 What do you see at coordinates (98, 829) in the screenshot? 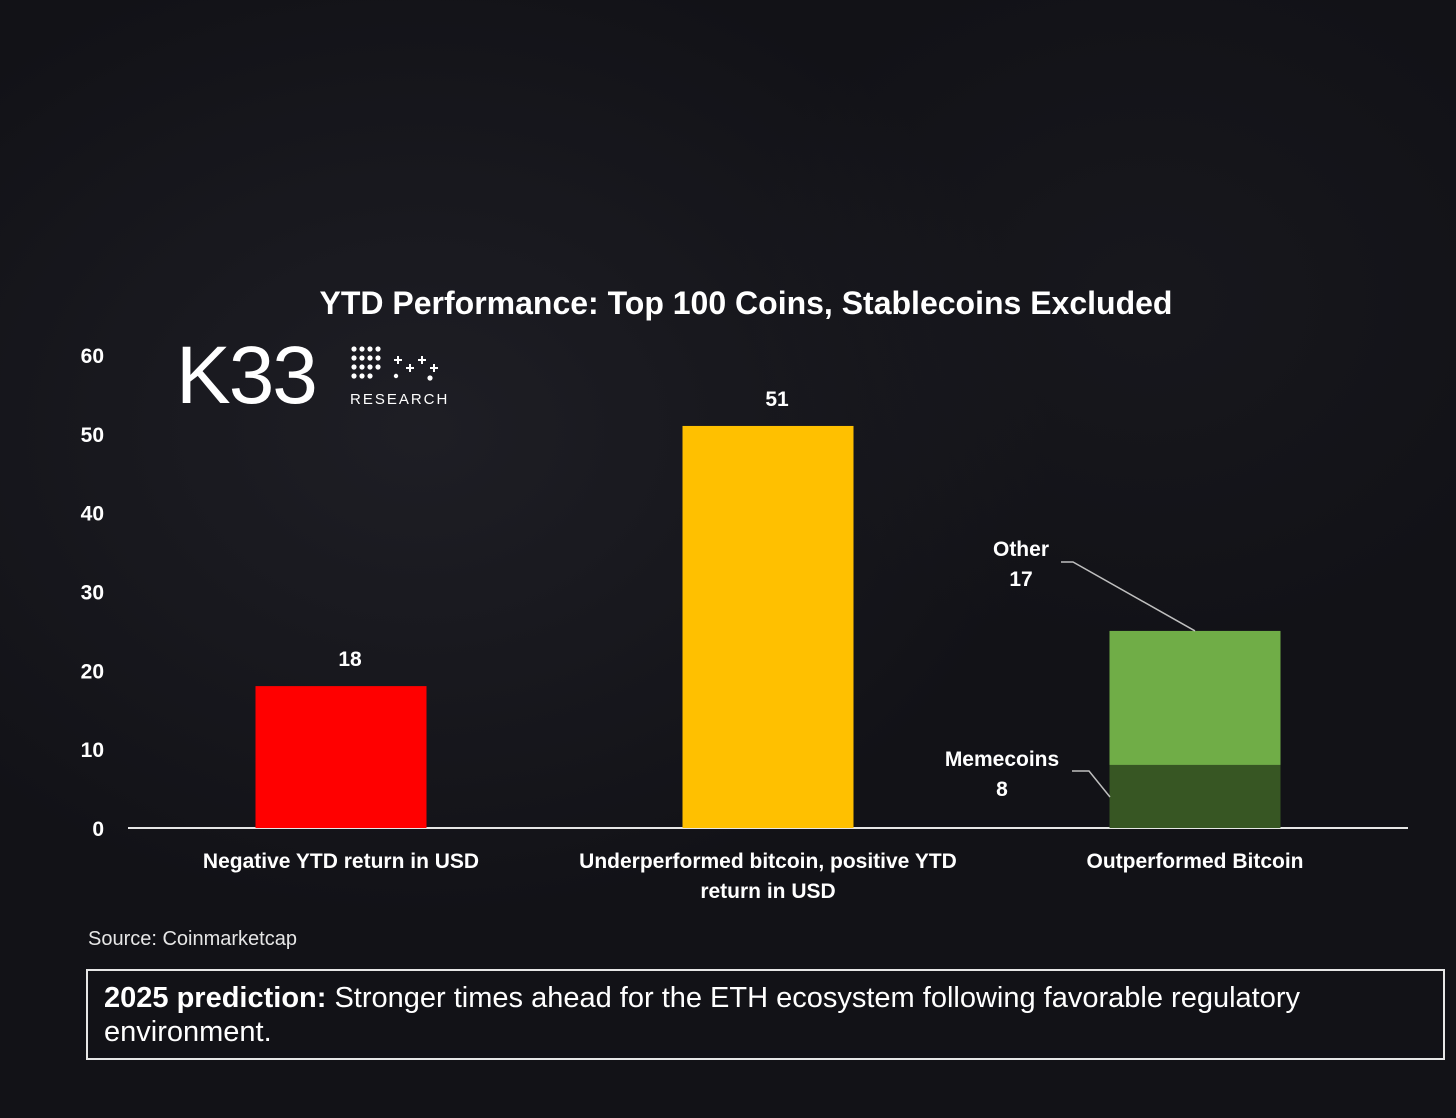
I see `y-tick-label: 0` at bounding box center [98, 829].